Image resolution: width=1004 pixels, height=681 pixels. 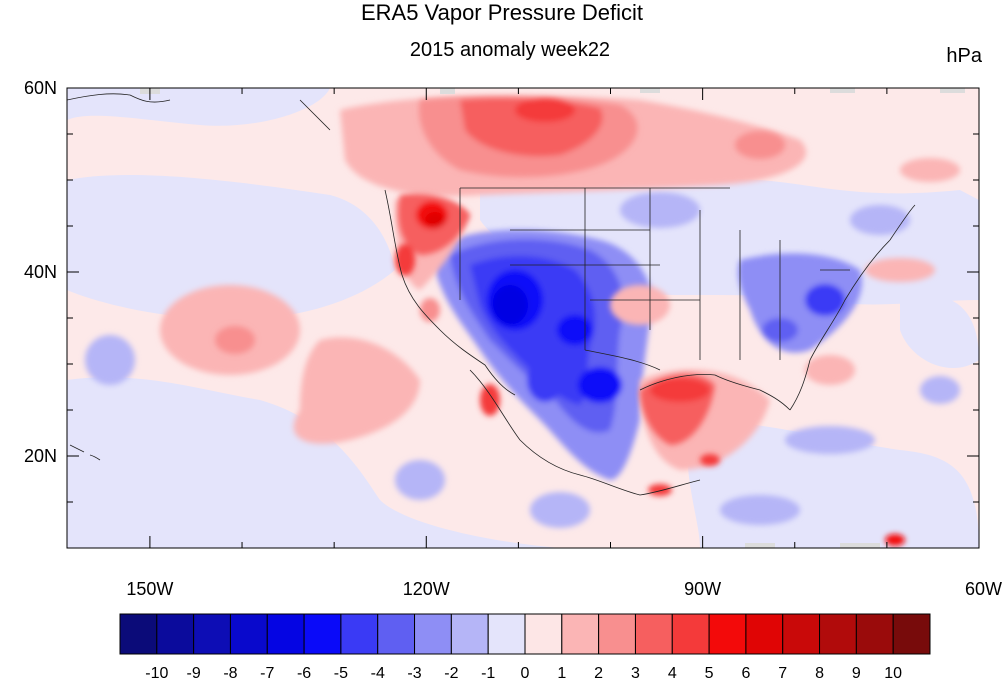 What do you see at coordinates (341, 673) in the screenshot?
I see `colorbar-tick-label: -5` at bounding box center [341, 673].